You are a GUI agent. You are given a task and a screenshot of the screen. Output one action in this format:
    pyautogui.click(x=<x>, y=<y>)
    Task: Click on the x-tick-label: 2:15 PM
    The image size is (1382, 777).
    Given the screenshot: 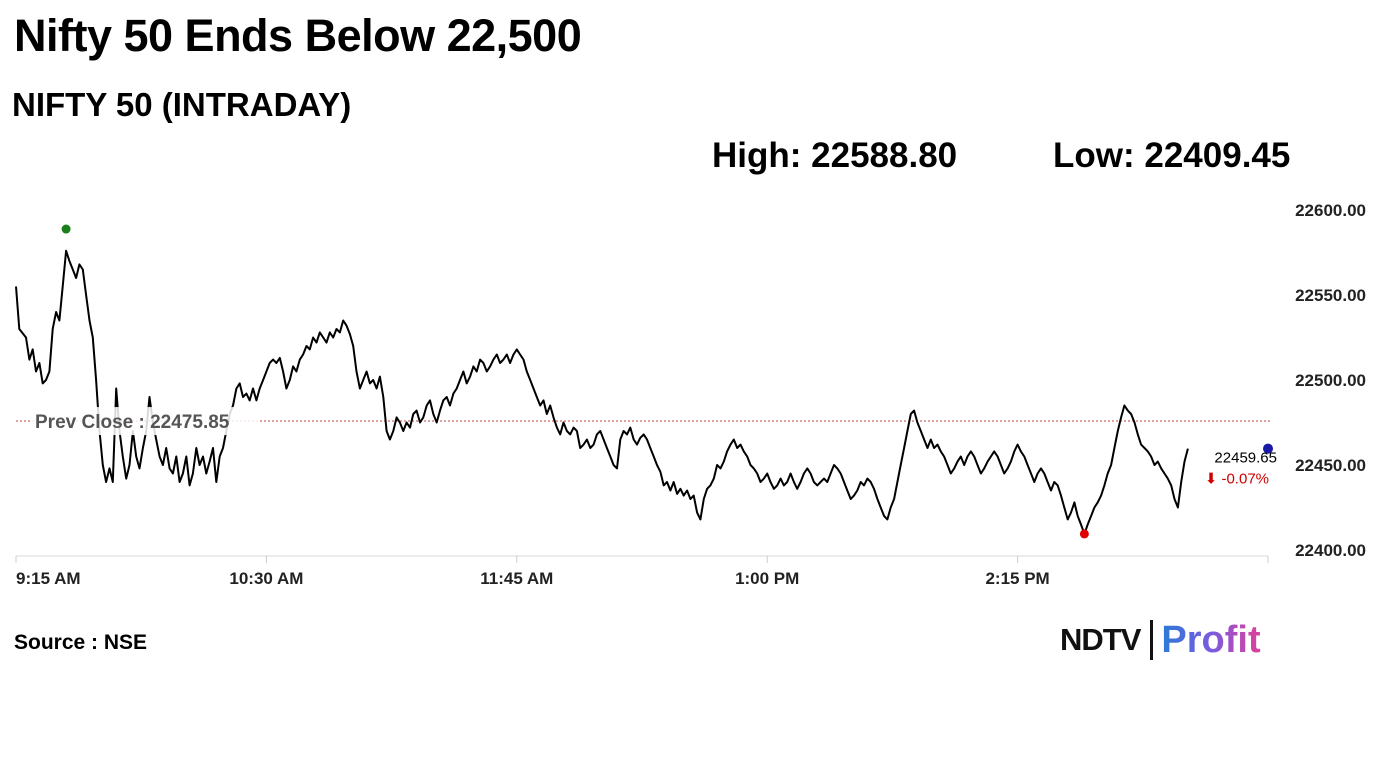 What is the action you would take?
    pyautogui.click(x=1017, y=578)
    